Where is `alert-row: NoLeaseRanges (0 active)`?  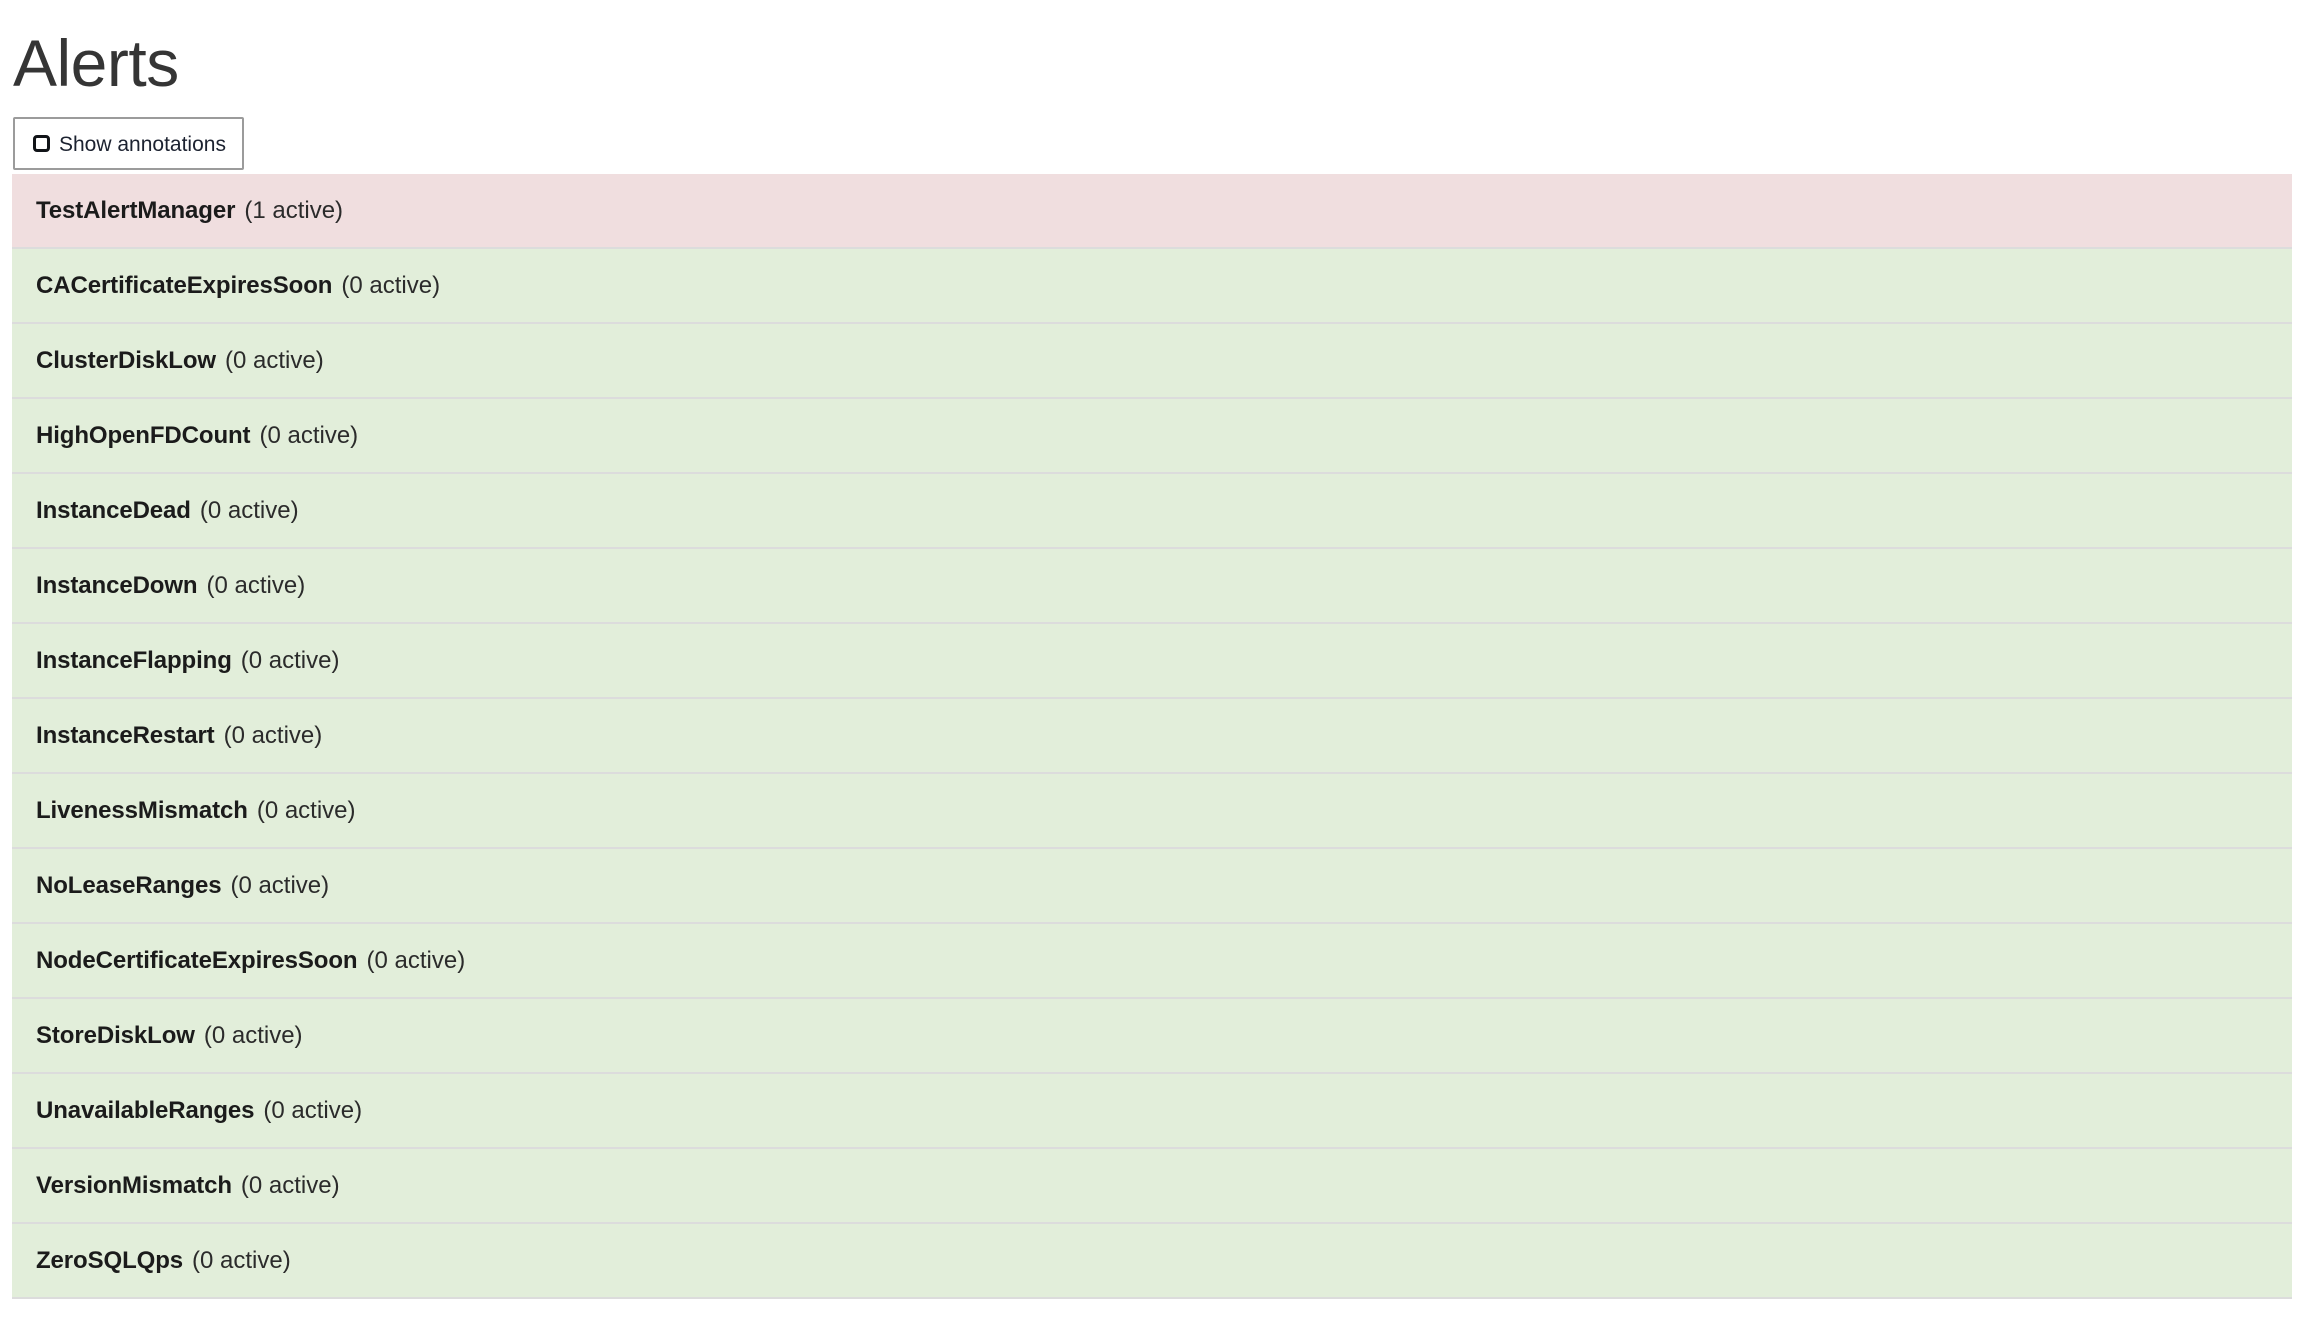 alert-row: NoLeaseRanges (0 active) is located at coordinates (1152, 886).